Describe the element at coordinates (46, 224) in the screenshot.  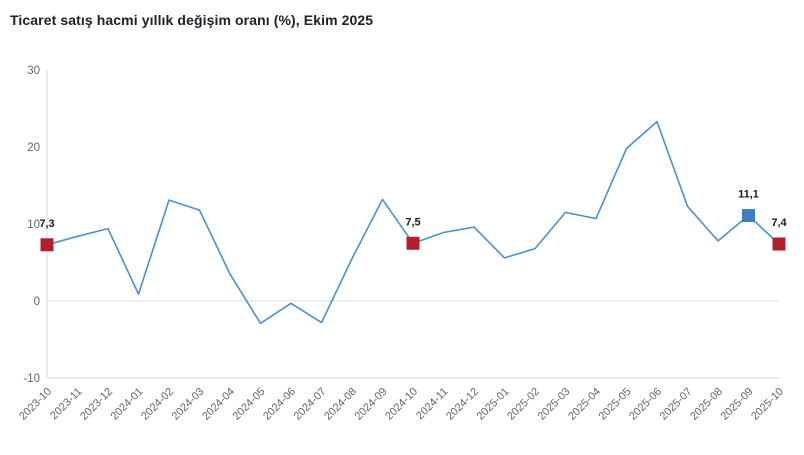
I see `data-point-label: 7,3` at that location.